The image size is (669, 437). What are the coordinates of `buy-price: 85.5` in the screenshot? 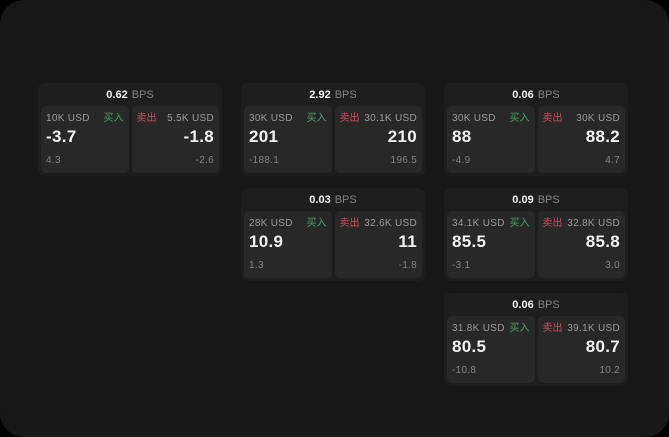 It's located at (469, 241).